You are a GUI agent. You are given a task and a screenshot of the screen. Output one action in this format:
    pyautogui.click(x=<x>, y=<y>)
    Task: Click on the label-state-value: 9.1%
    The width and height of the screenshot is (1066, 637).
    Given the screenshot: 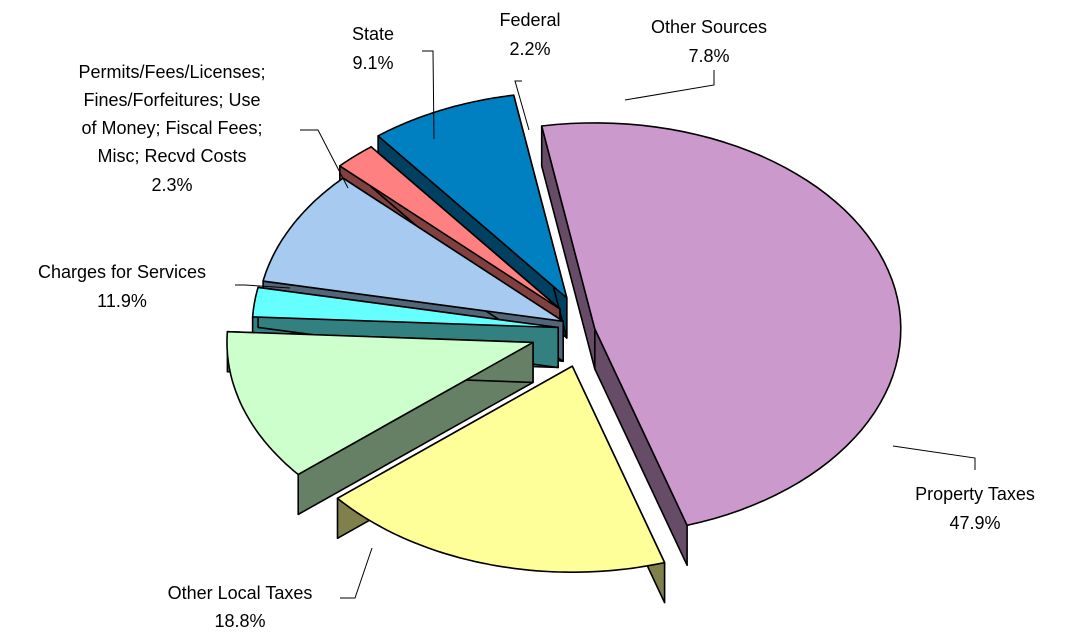 What is the action you would take?
    pyautogui.click(x=372, y=63)
    